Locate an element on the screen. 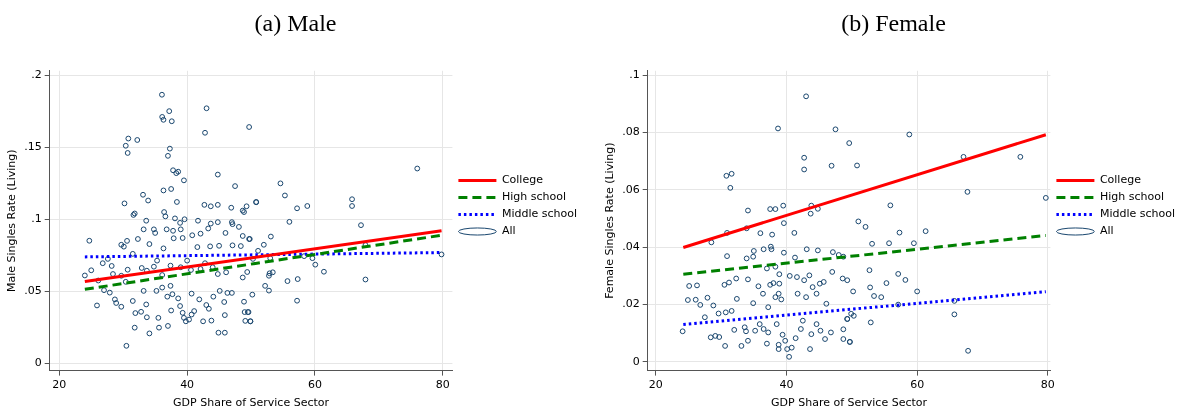 Image resolution: width=1195 pixels, height=414 pixels. y-tick-label: .06 is located at coordinates (631, 189).